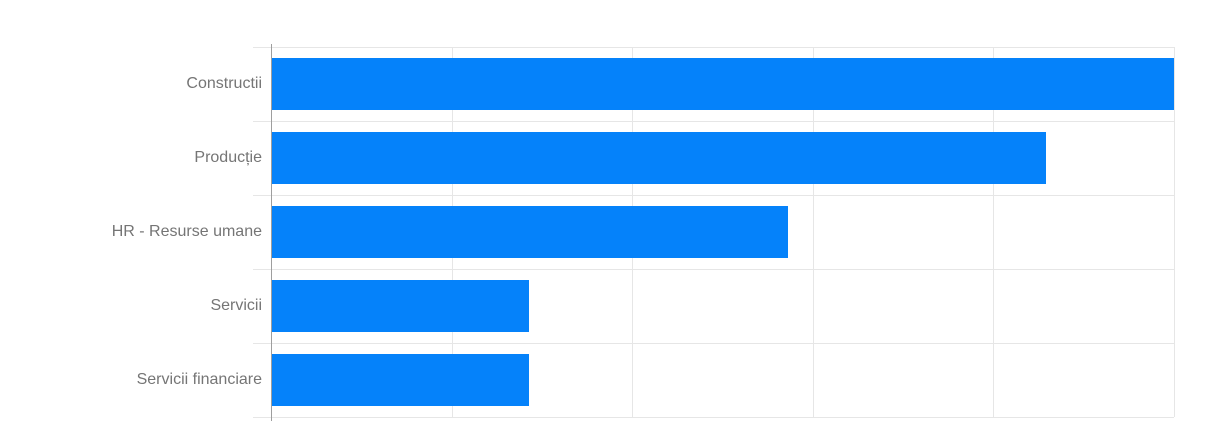 This screenshot has width=1215, height=421. What do you see at coordinates (224, 83) in the screenshot?
I see `category-label: Constructii` at bounding box center [224, 83].